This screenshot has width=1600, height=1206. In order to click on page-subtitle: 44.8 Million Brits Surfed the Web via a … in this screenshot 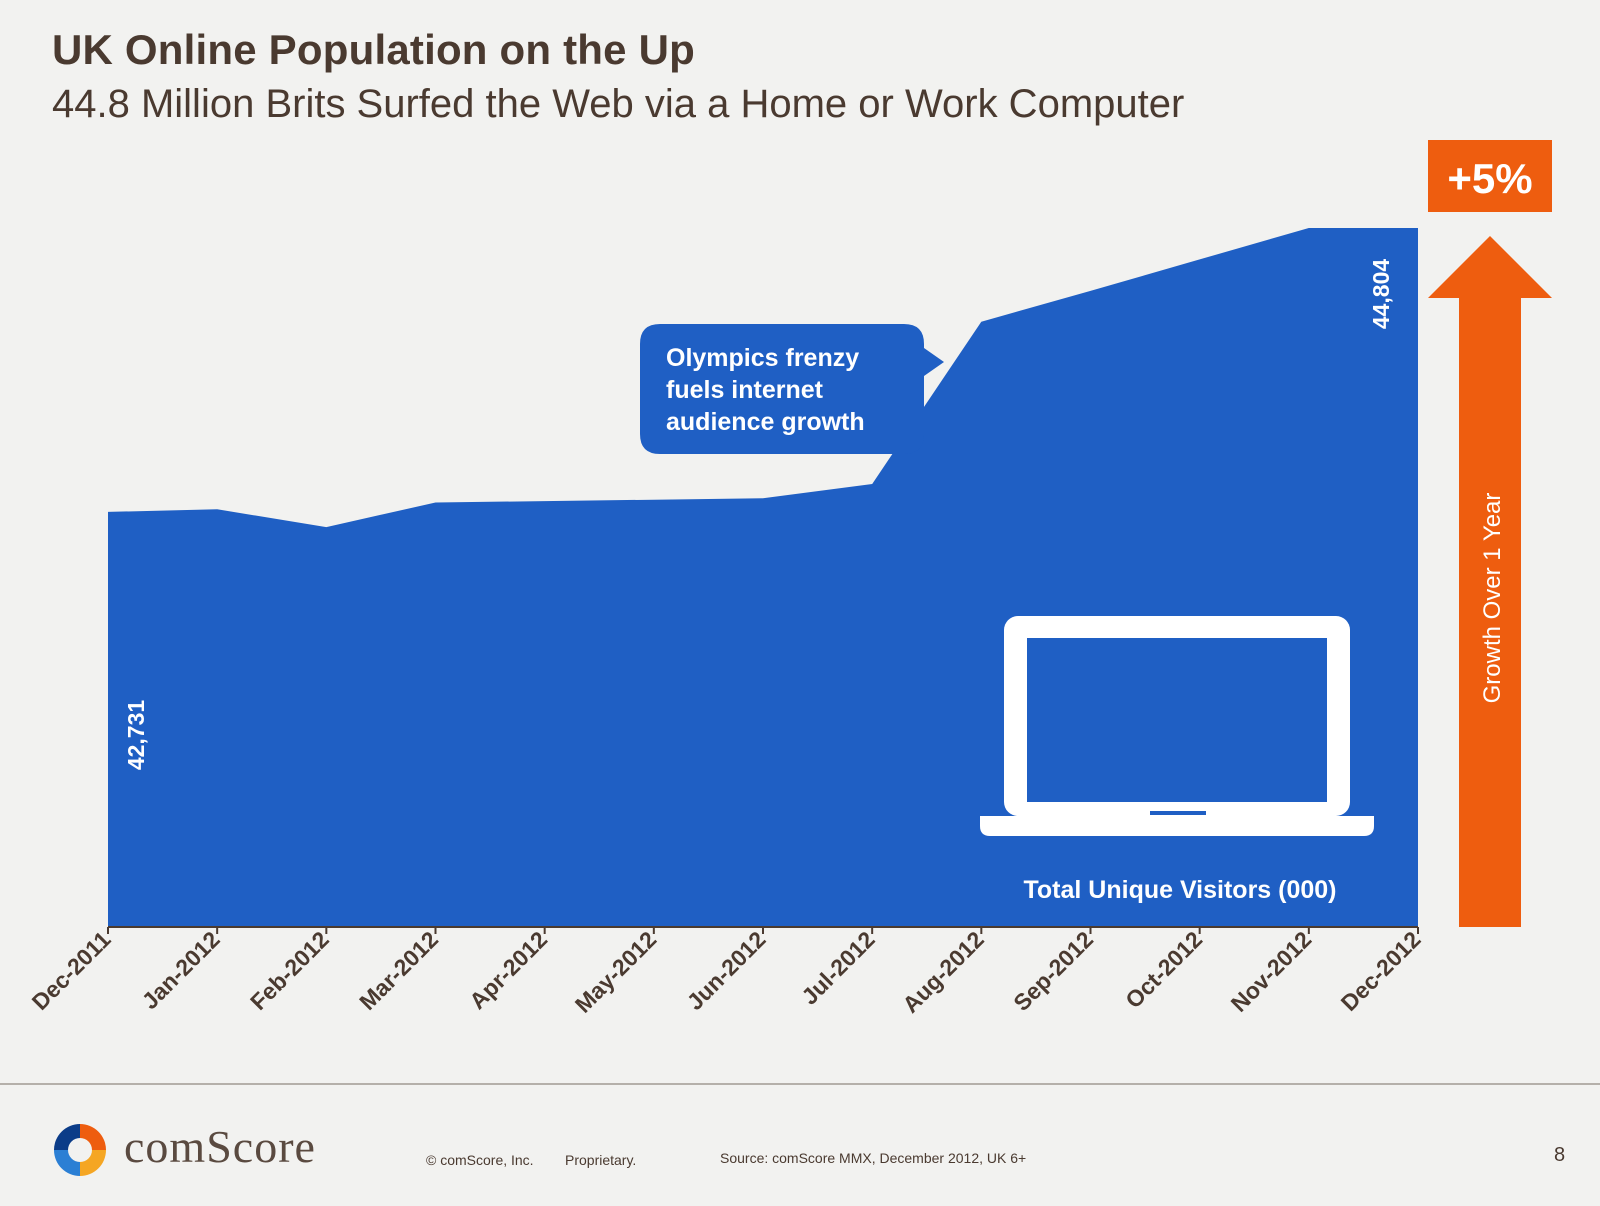, I will do `click(618, 104)`.